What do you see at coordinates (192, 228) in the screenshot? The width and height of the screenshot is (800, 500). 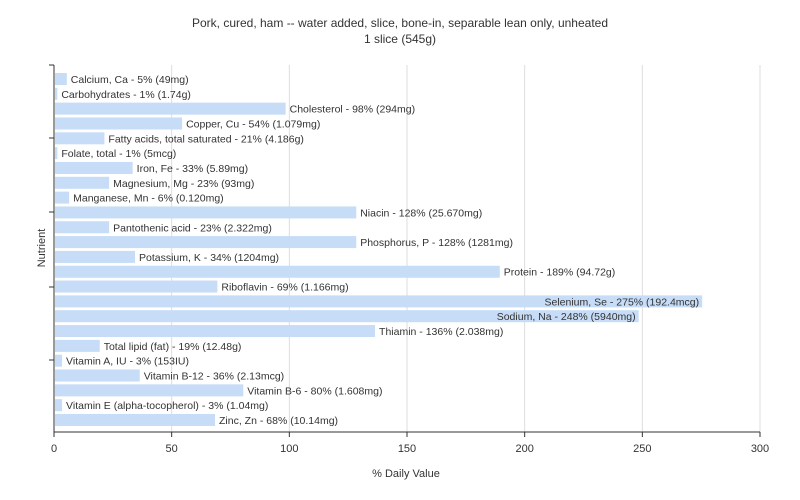 I see `bar-label-11: Pantothenic acid - 23% (2.322mg)` at bounding box center [192, 228].